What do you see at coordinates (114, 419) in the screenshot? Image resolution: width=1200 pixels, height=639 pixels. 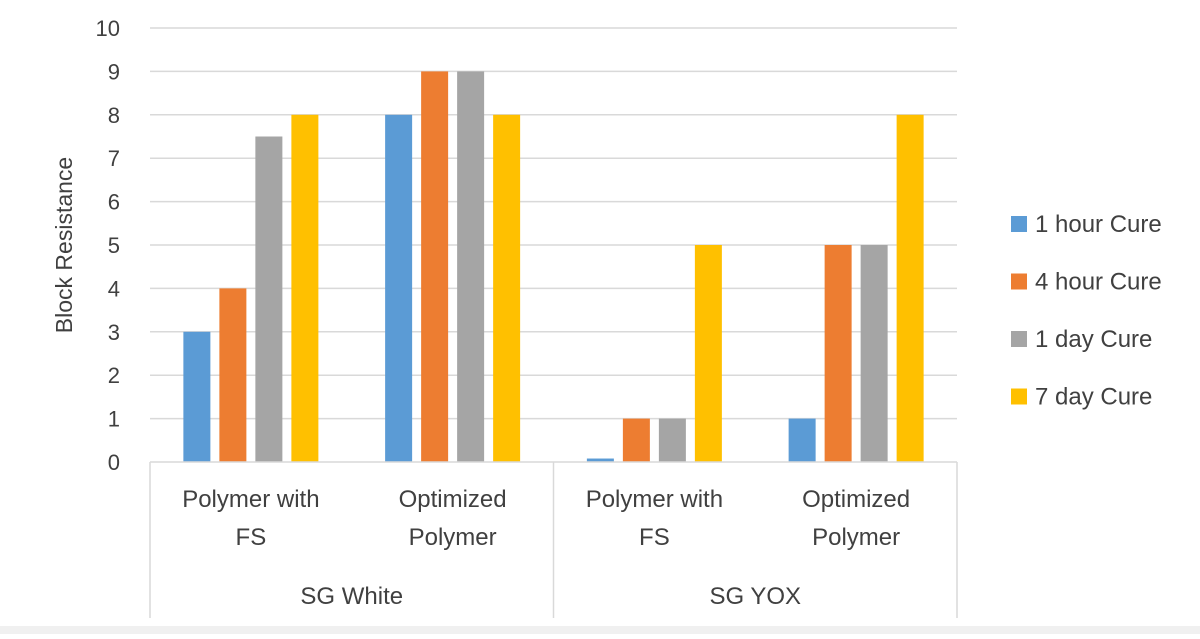 I see `y-tick-label: 1` at bounding box center [114, 419].